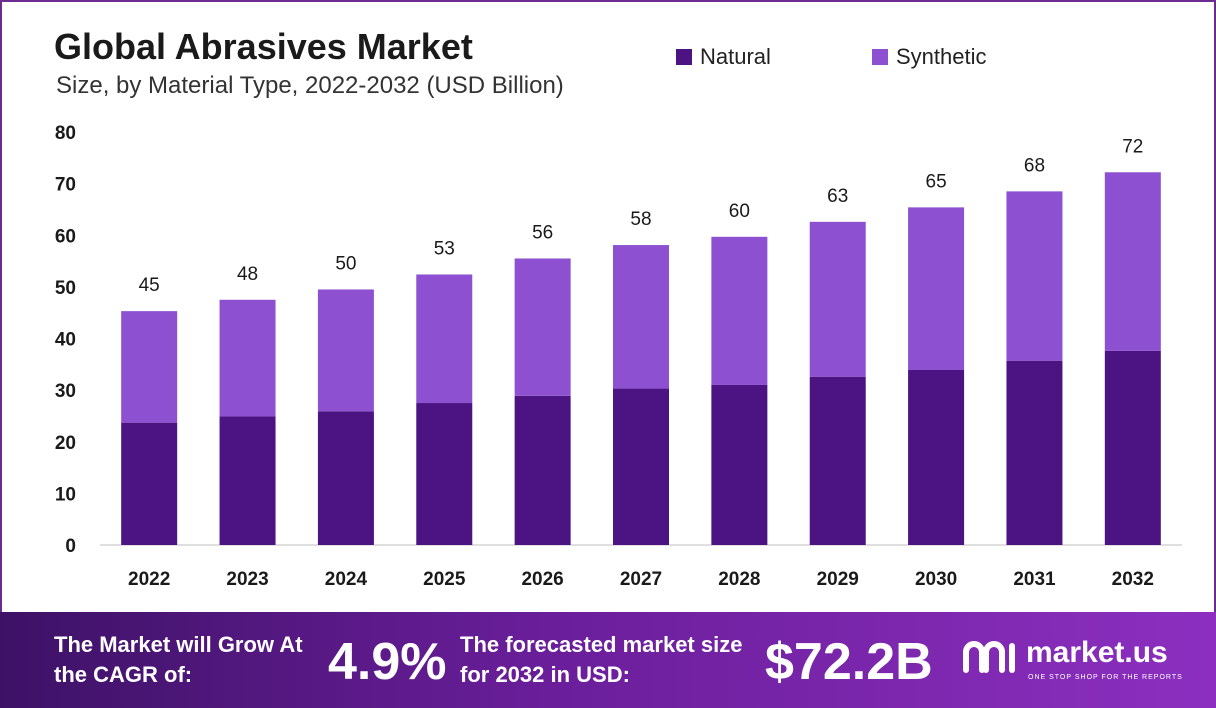 This screenshot has height=708, width=1216. What do you see at coordinates (1034, 452) in the screenshot?
I see `bar-natural-2031` at bounding box center [1034, 452].